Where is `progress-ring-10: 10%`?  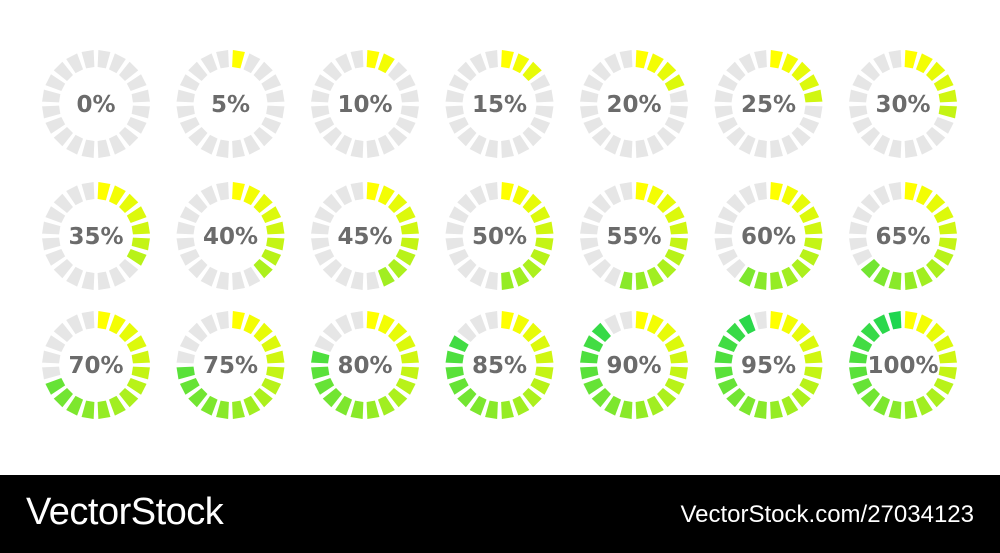 progress-ring-10: 10% is located at coordinates (365, 104).